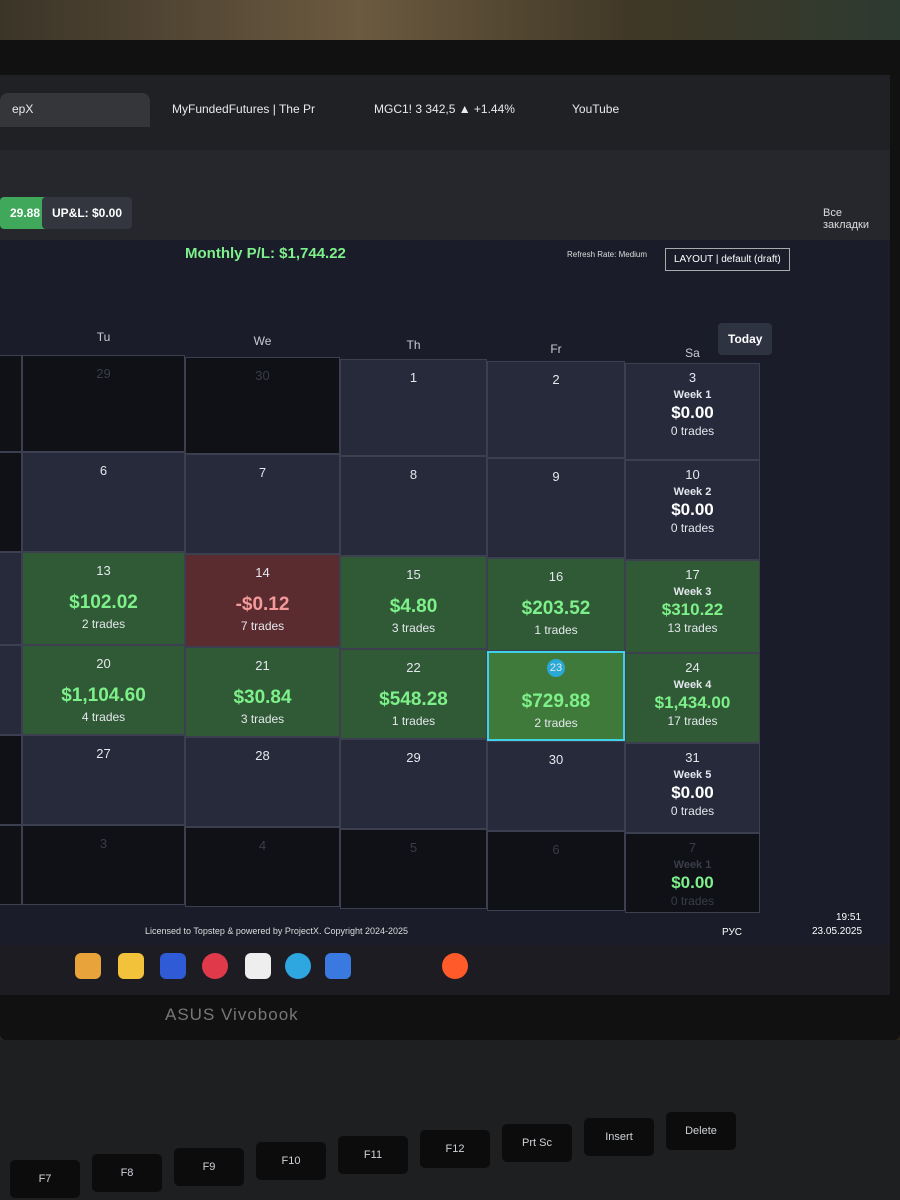 The width and height of the screenshot is (900, 1200). Describe the element at coordinates (455, 1149) in the screenshot. I see `key: F12` at that location.